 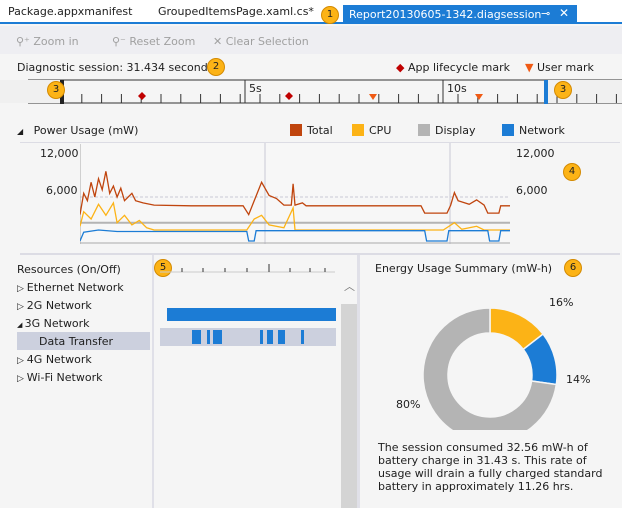 What do you see at coordinates (76, 341) in the screenshot?
I see `resource-label: Data Transfer` at bounding box center [76, 341].